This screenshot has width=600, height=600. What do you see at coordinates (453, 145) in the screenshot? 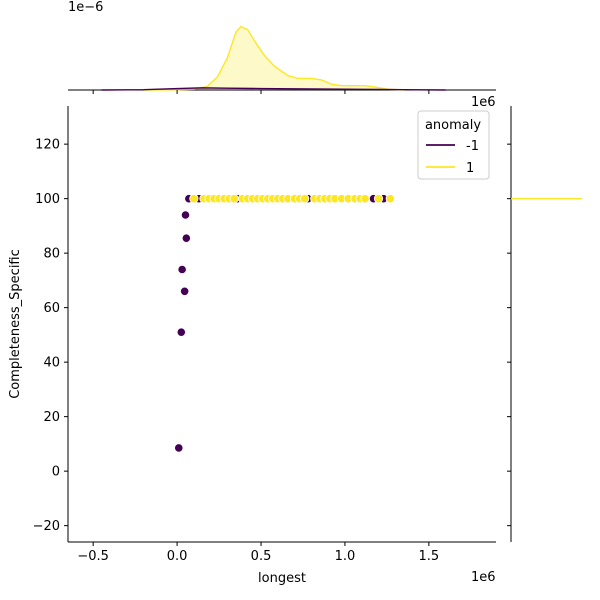
I see `legend: anomaly -1 1` at bounding box center [453, 145].